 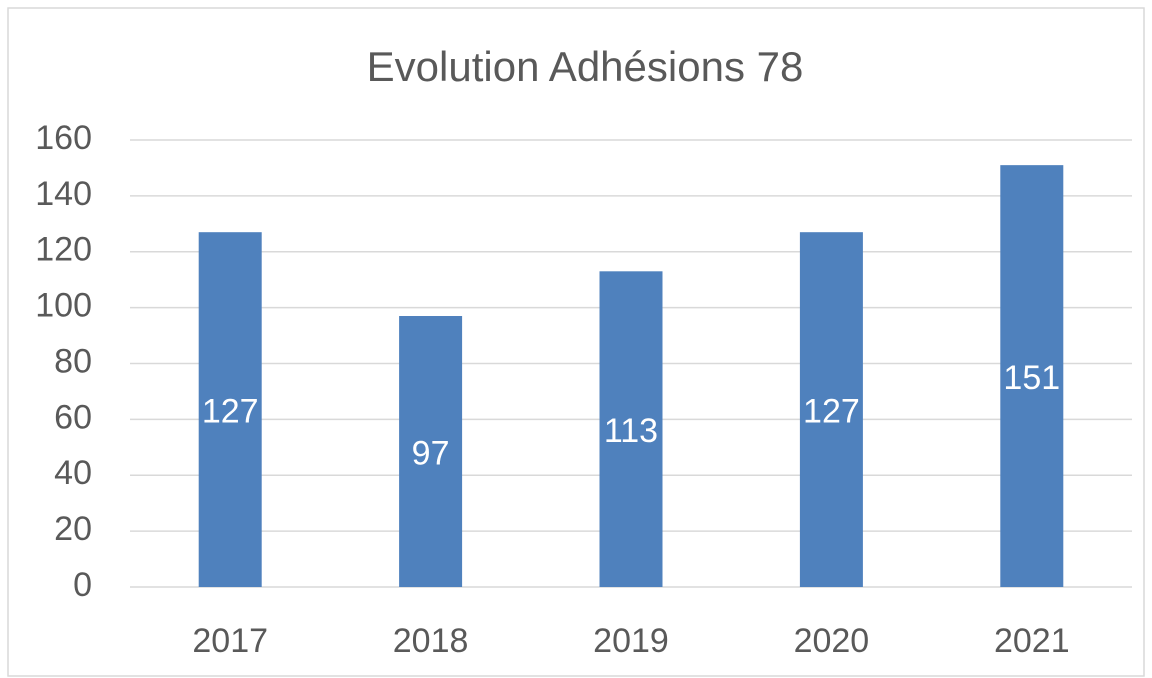 I want to click on x-tick-label: 2017, so click(x=230, y=641).